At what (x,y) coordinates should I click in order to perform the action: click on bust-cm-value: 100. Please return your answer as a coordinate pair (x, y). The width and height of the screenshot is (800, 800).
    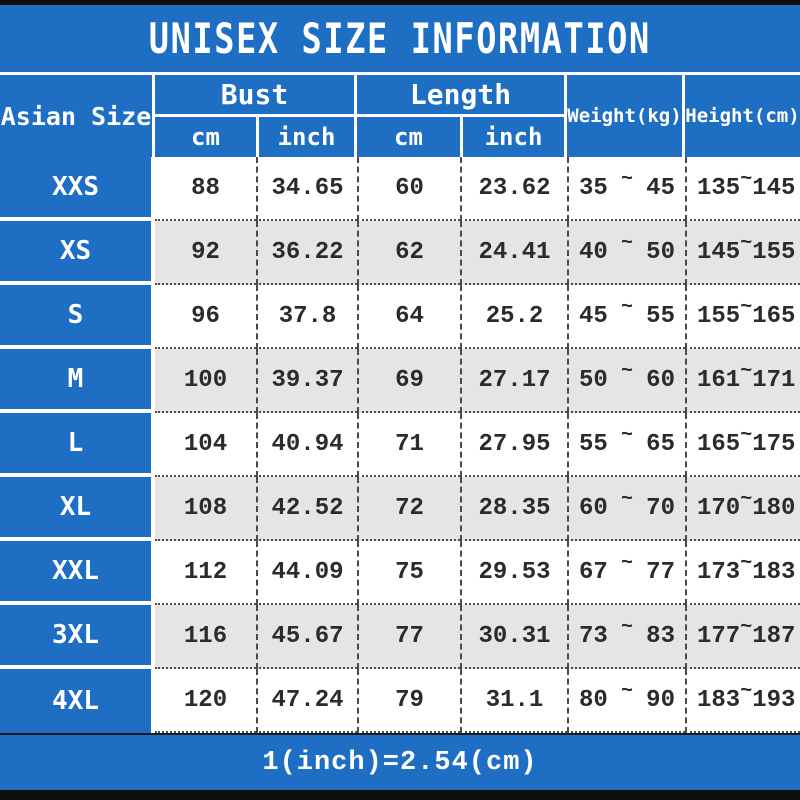
    Looking at the image, I should click on (205, 381).